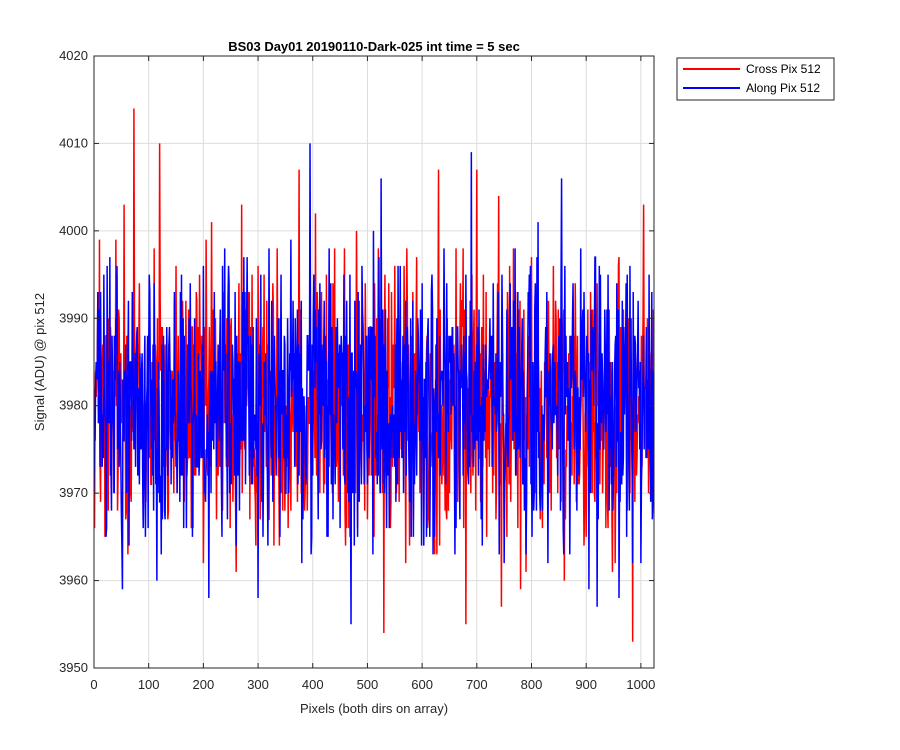  Describe the element at coordinates (783, 69) in the screenshot. I see `legend-label-cross: Cross Pix 512` at that location.